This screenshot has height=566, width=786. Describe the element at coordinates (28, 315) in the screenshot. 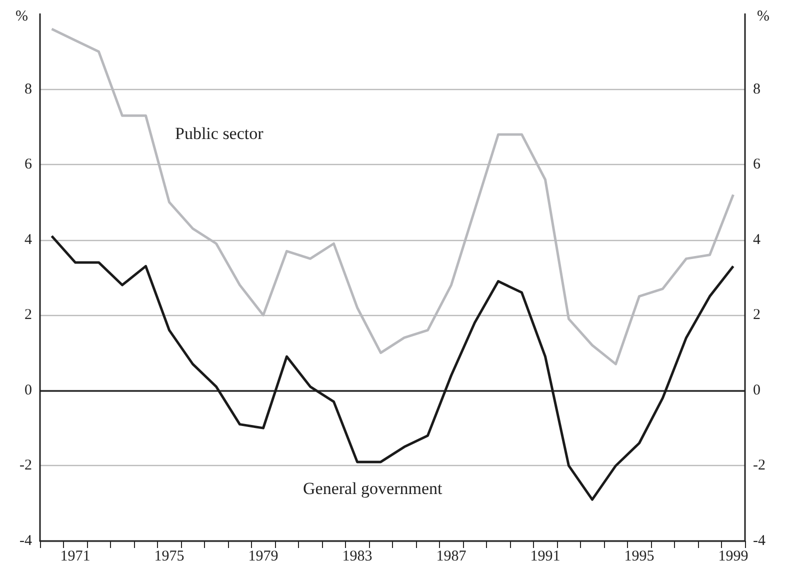

I see `y-tick-label: 2` at that location.